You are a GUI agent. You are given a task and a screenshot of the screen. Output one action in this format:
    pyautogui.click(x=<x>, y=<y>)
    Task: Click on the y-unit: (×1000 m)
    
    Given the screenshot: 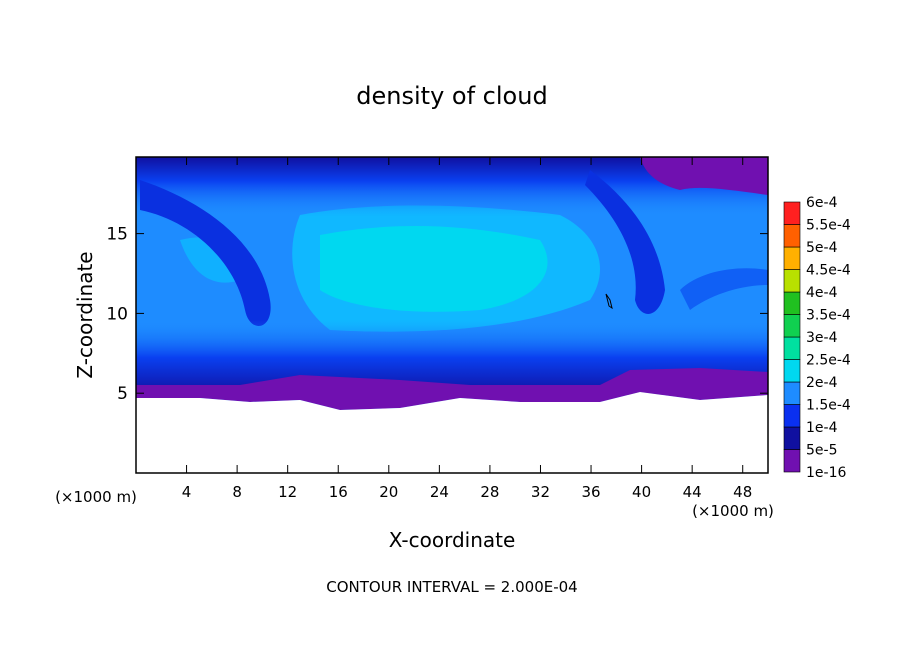 What is the action you would take?
    pyautogui.click(x=96, y=497)
    